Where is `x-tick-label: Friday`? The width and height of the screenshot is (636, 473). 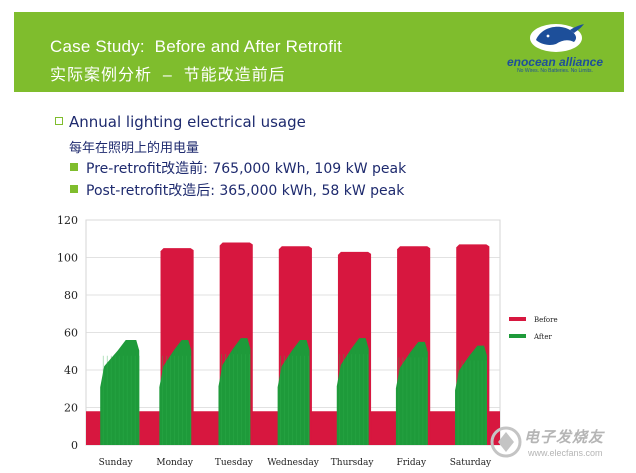 x-tick-label: Friday is located at coordinates (411, 463).